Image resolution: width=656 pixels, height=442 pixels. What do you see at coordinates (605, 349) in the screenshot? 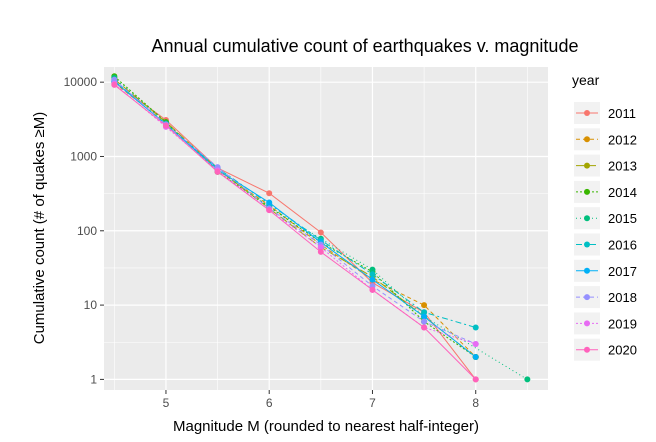
I see `legend-item-2020: 2020` at bounding box center [605, 349].